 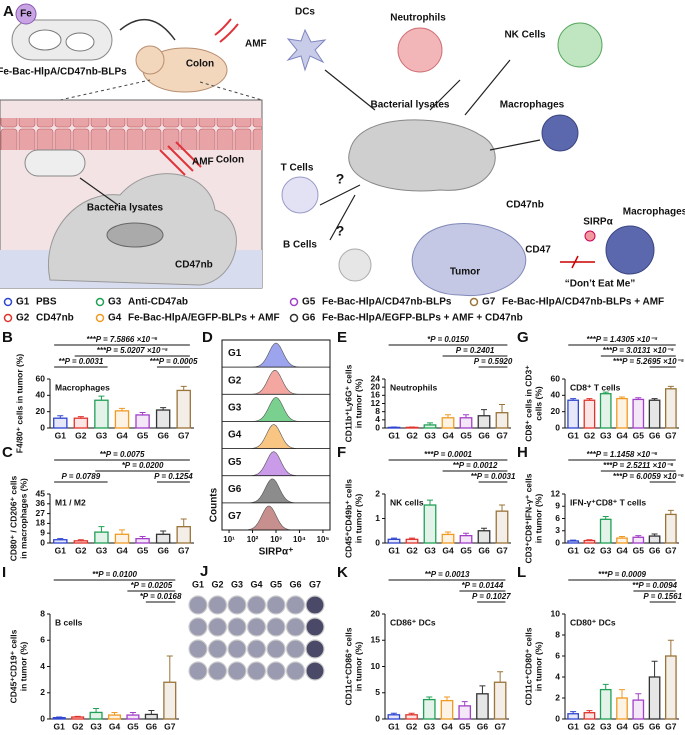 What do you see at coordinates (523, 337) in the screenshot?
I see `panel-letter: G` at bounding box center [523, 337].